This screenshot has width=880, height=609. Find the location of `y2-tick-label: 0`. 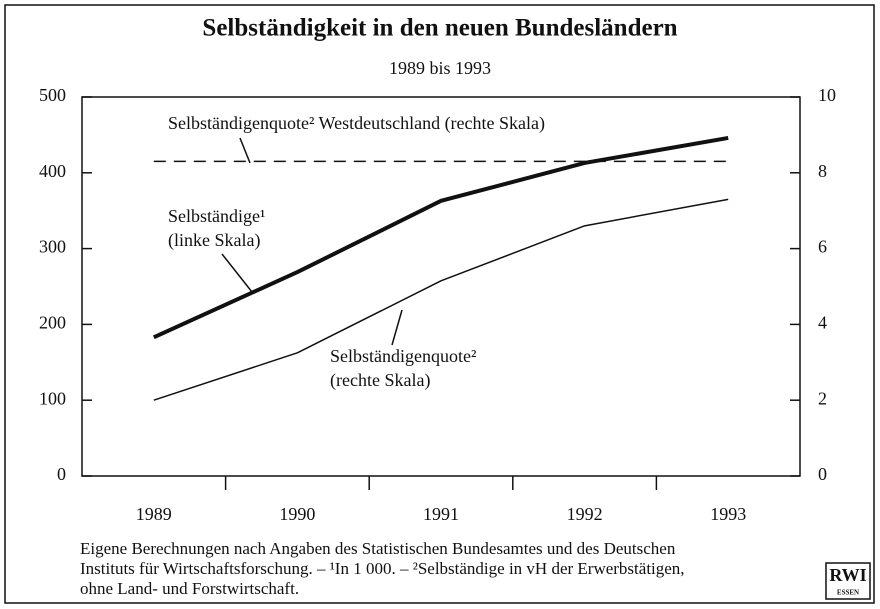

y2-tick-label: 0 is located at coordinates (822, 474).